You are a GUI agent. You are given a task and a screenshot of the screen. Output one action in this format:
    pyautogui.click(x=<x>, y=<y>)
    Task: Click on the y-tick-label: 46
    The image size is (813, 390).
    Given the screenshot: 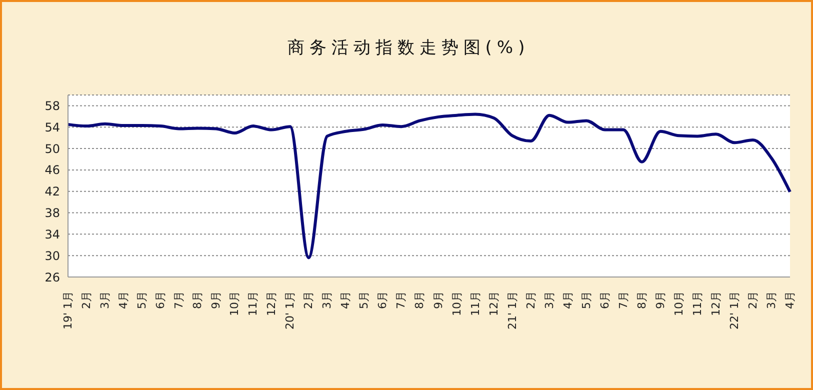 What is the action you would take?
    pyautogui.click(x=52, y=170)
    